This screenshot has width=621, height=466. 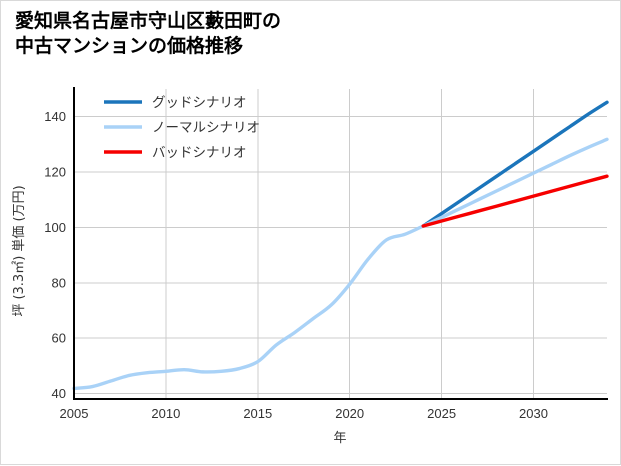 What do you see at coordinates (55, 172) in the screenshot?
I see `y-tick-label: 120` at bounding box center [55, 172].